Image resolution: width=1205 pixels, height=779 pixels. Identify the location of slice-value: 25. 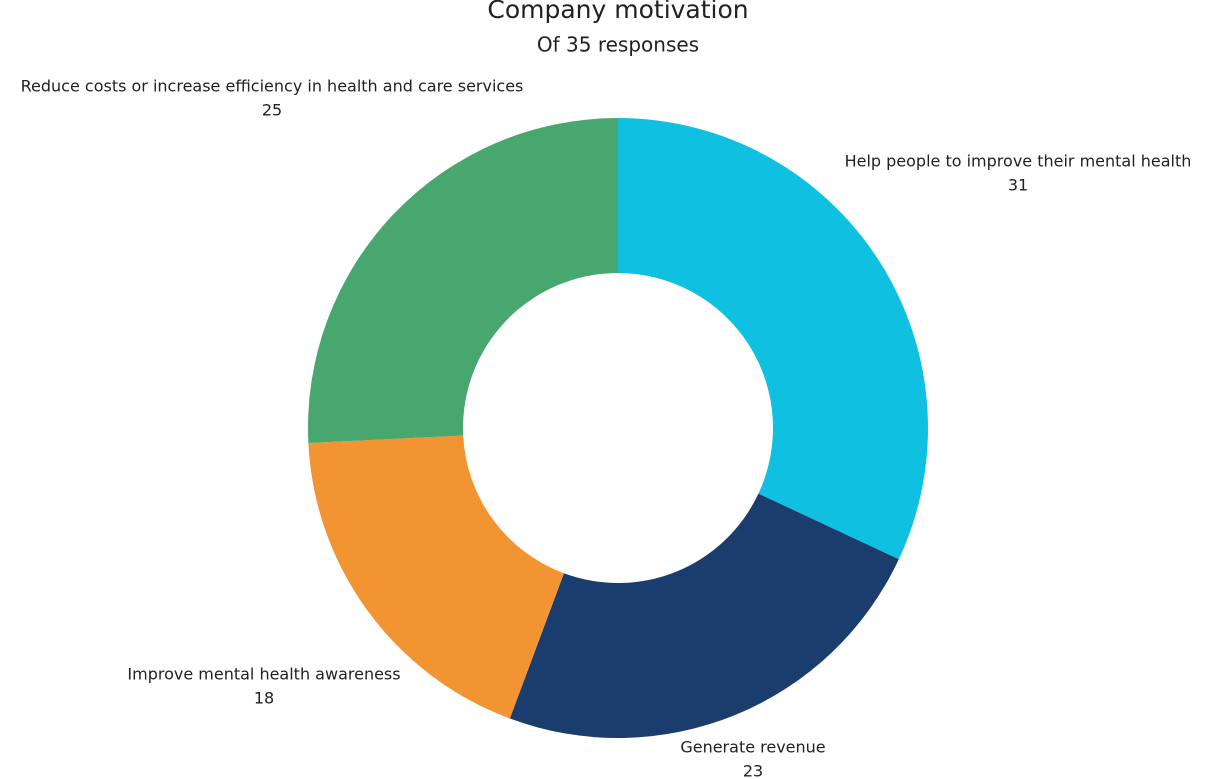
(272, 110).